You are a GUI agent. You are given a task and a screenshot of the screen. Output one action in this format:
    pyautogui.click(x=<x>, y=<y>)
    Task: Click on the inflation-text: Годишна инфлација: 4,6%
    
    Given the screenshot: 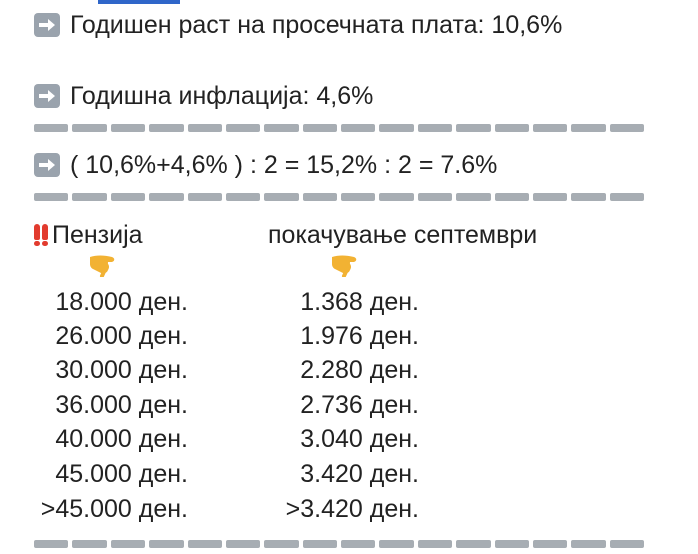 What is the action you would take?
    pyautogui.click(x=222, y=96)
    